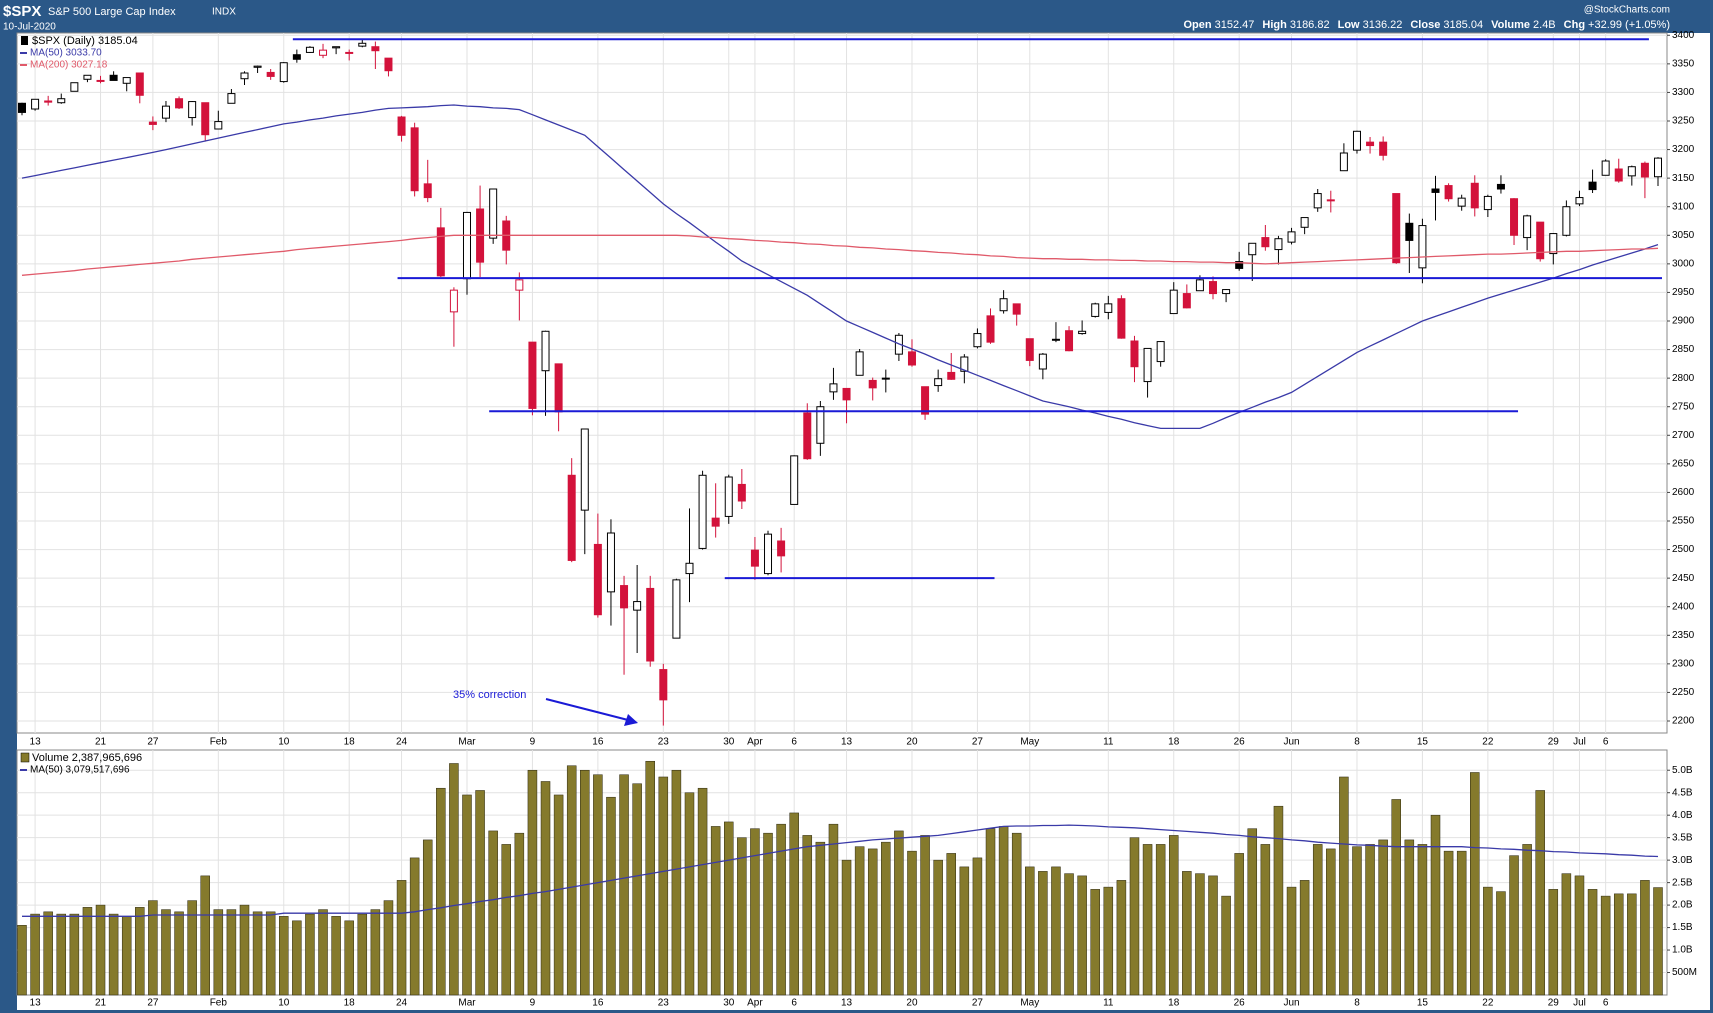 The image size is (1713, 1013). What do you see at coordinates (1683, 521) in the screenshot?
I see `y-tick-label: 2550` at bounding box center [1683, 521].